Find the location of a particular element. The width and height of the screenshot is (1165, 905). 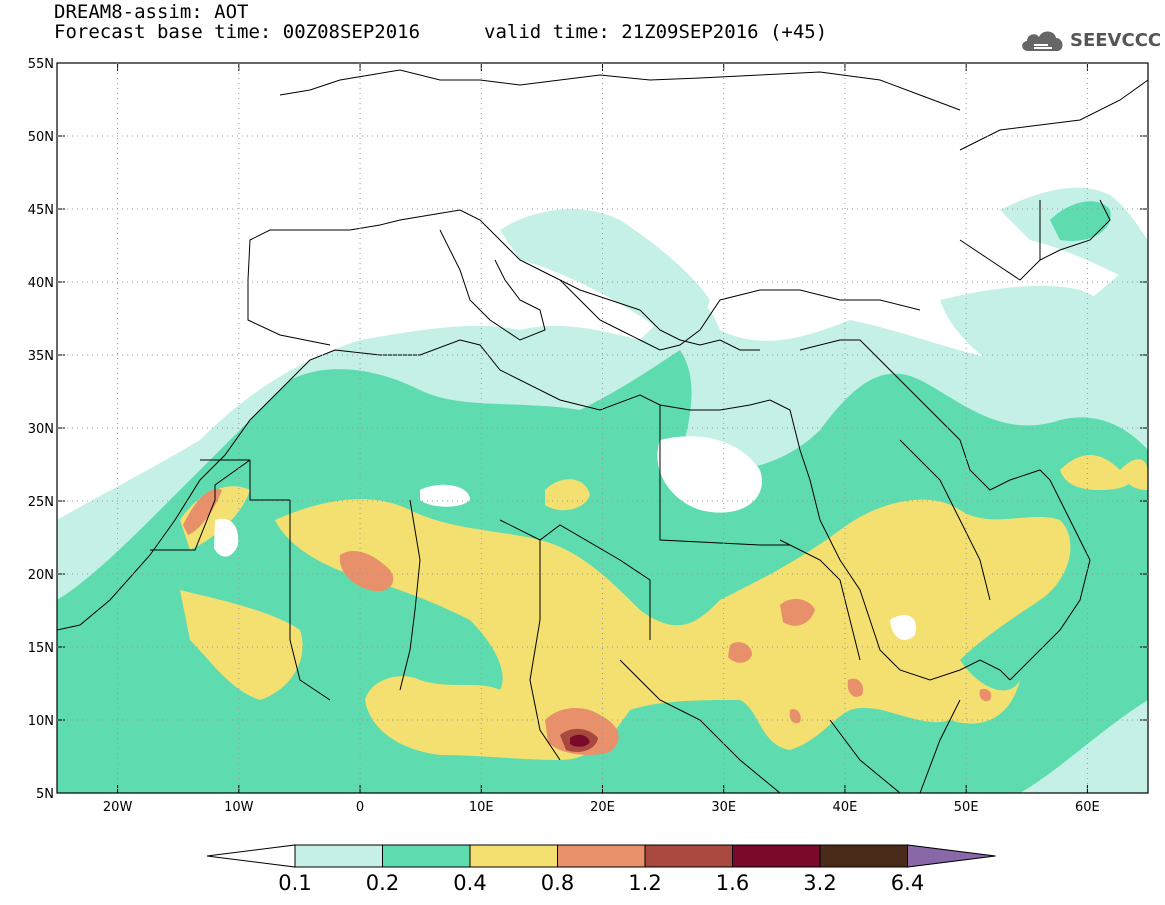

forecast-base-time: Forecast base time: 00Z08SEP2016 is located at coordinates (237, 32).